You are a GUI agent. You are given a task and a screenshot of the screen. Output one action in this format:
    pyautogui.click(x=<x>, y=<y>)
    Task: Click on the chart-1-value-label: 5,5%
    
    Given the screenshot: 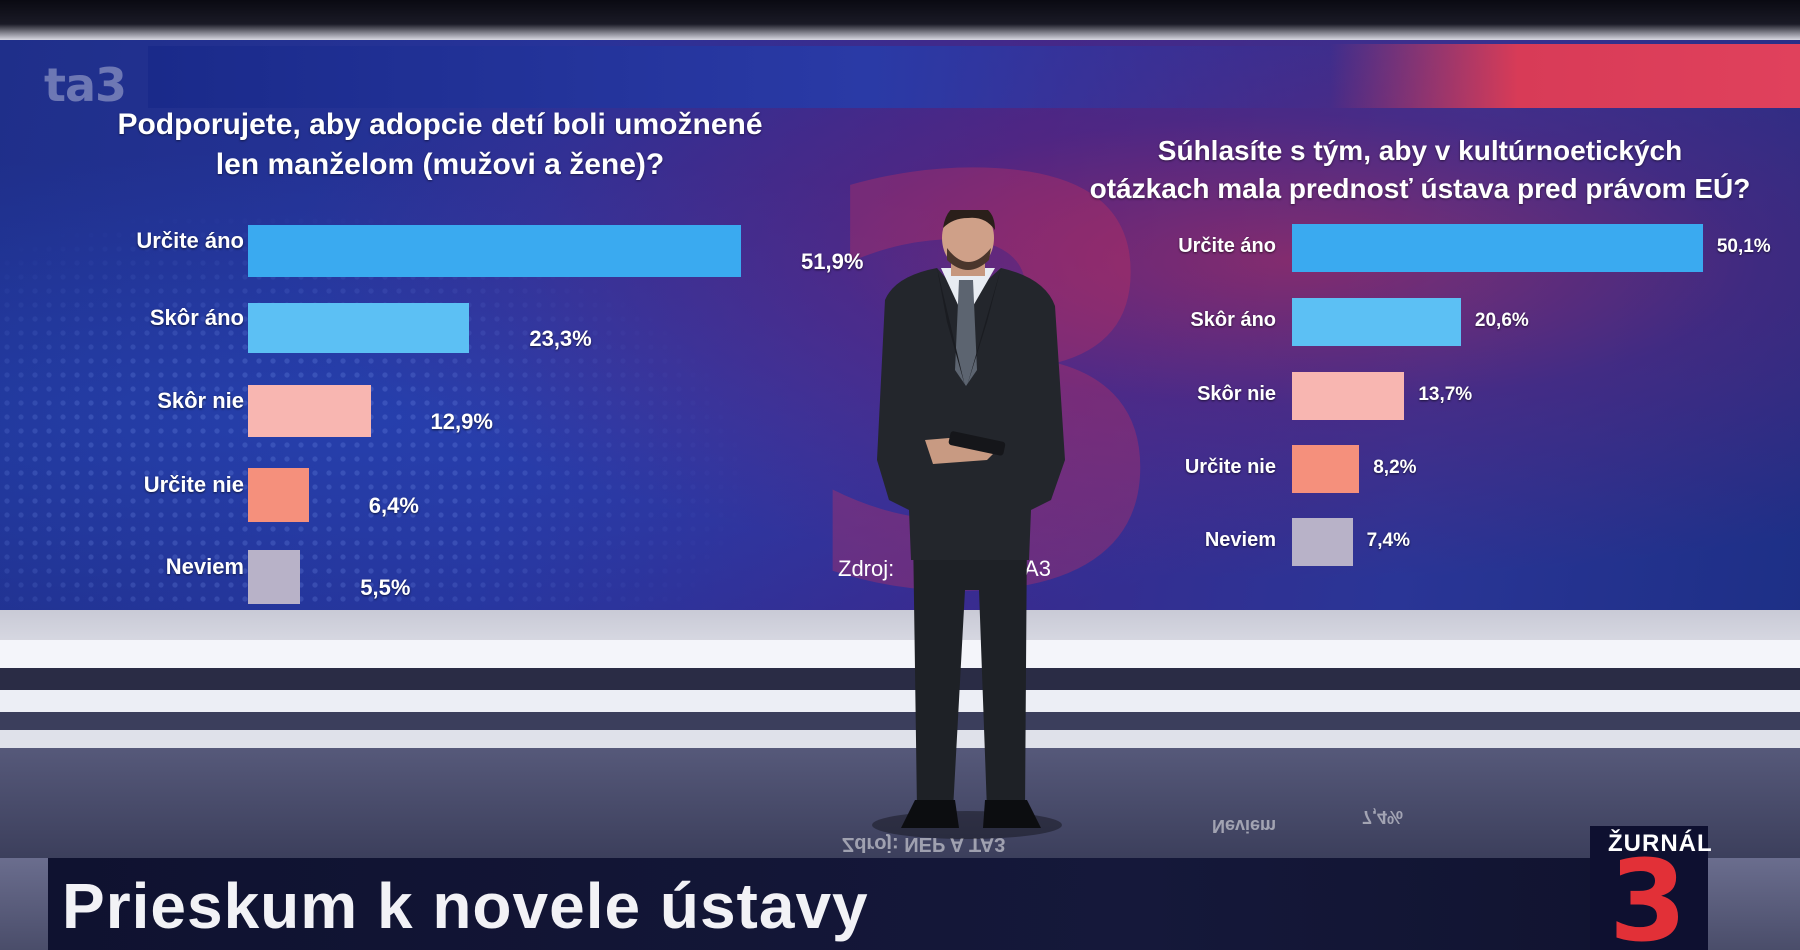 What is the action you would take?
    pyautogui.click(x=385, y=587)
    